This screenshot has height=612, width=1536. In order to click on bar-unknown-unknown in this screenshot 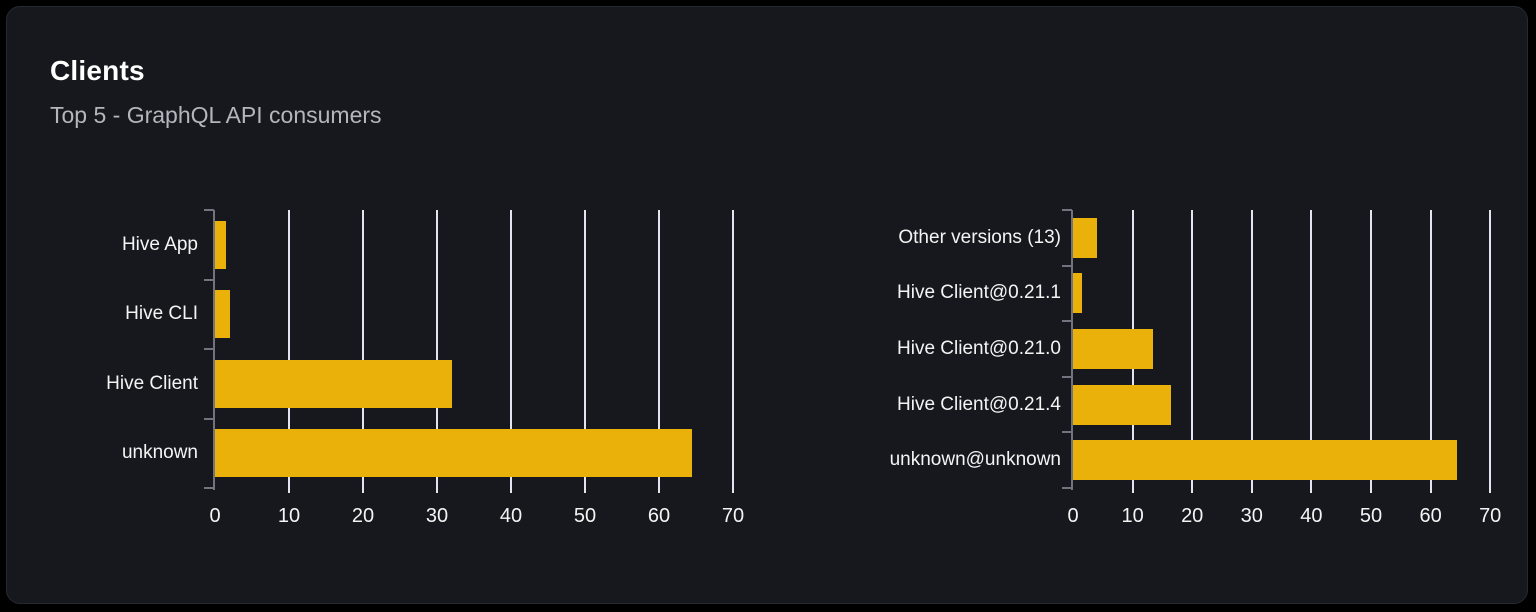, I will do `click(1265, 460)`.